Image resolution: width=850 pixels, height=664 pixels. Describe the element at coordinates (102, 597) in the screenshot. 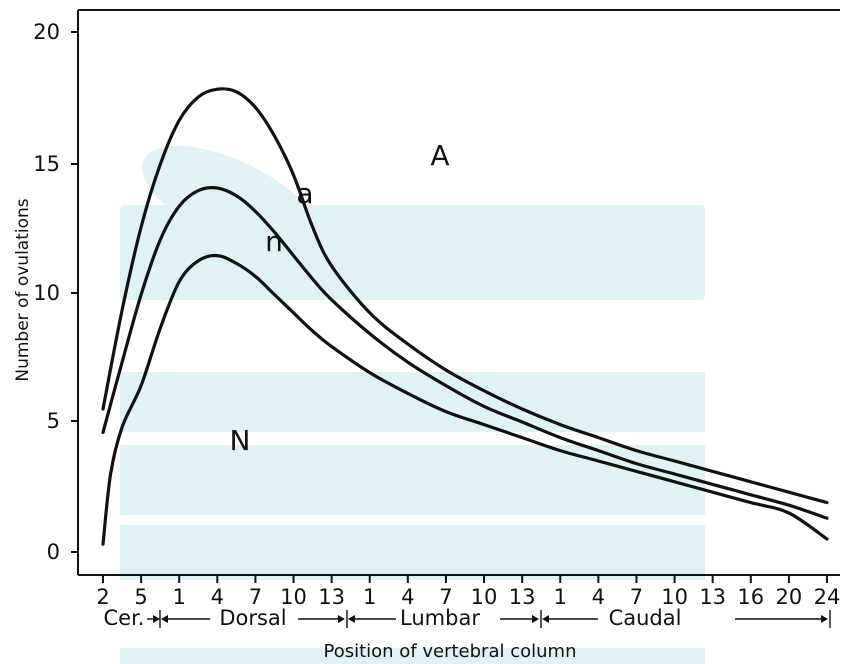

I see `x-tick-label: 2` at that location.